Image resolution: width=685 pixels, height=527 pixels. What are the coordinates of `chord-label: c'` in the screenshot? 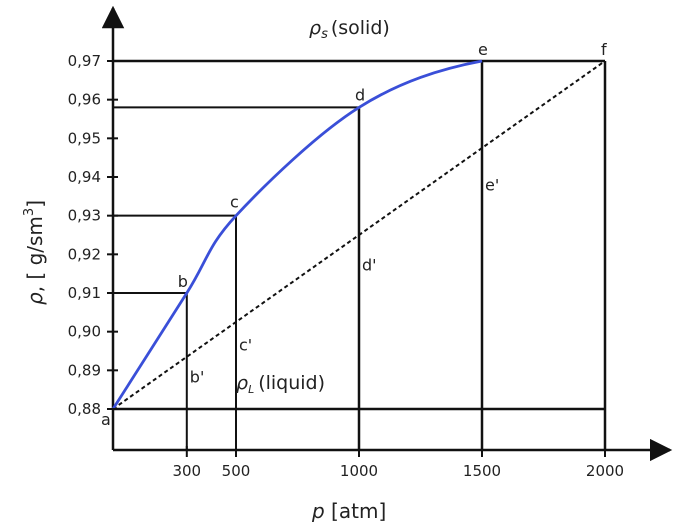 It's located at (245, 344).